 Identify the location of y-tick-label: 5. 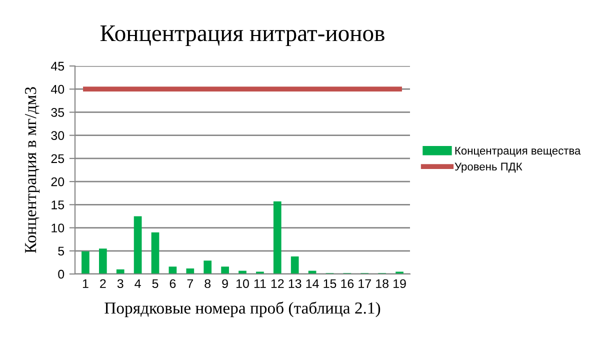
(61, 251).